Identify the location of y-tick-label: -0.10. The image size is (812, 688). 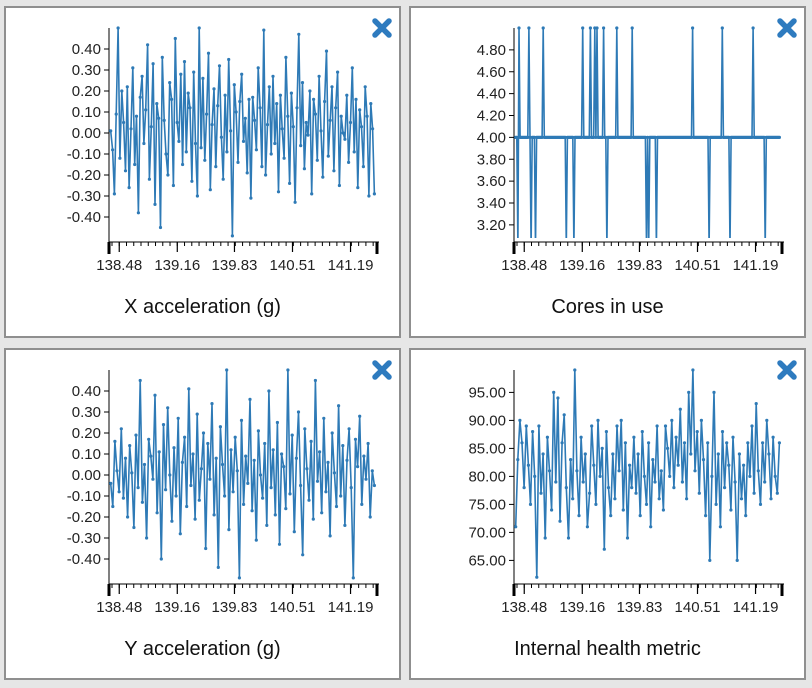
(84, 154).